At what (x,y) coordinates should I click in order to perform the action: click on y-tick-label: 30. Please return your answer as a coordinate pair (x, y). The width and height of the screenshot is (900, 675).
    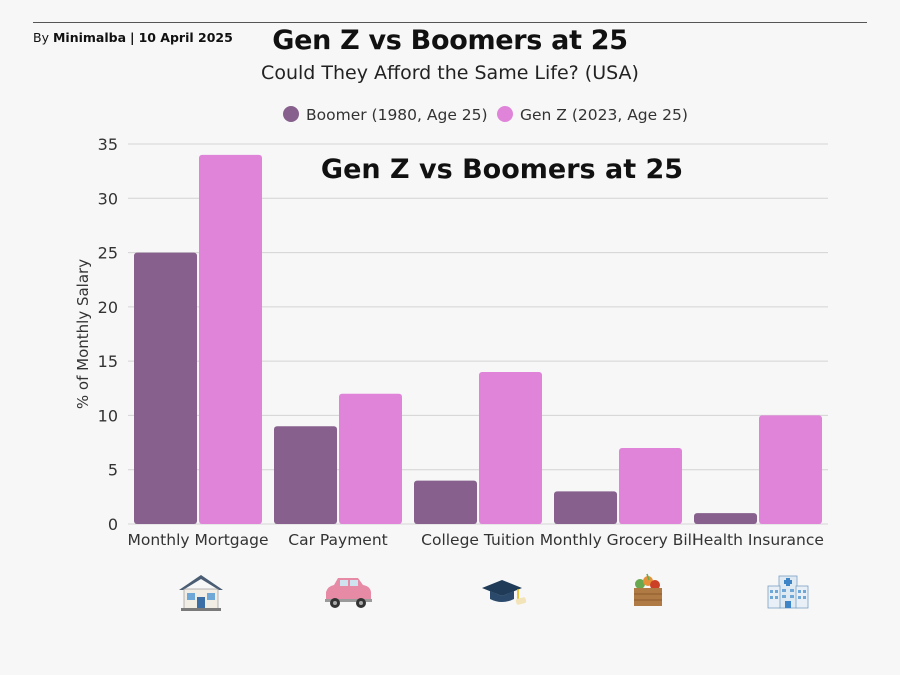
    Looking at the image, I should click on (108, 198).